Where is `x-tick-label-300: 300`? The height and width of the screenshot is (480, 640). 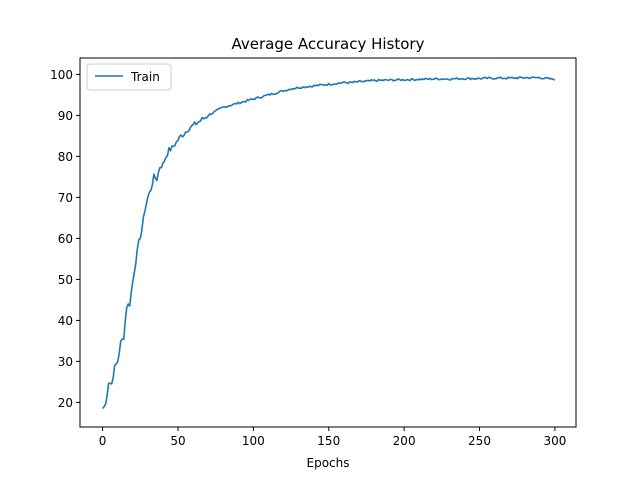
x-tick-label-300: 300 is located at coordinates (554, 441).